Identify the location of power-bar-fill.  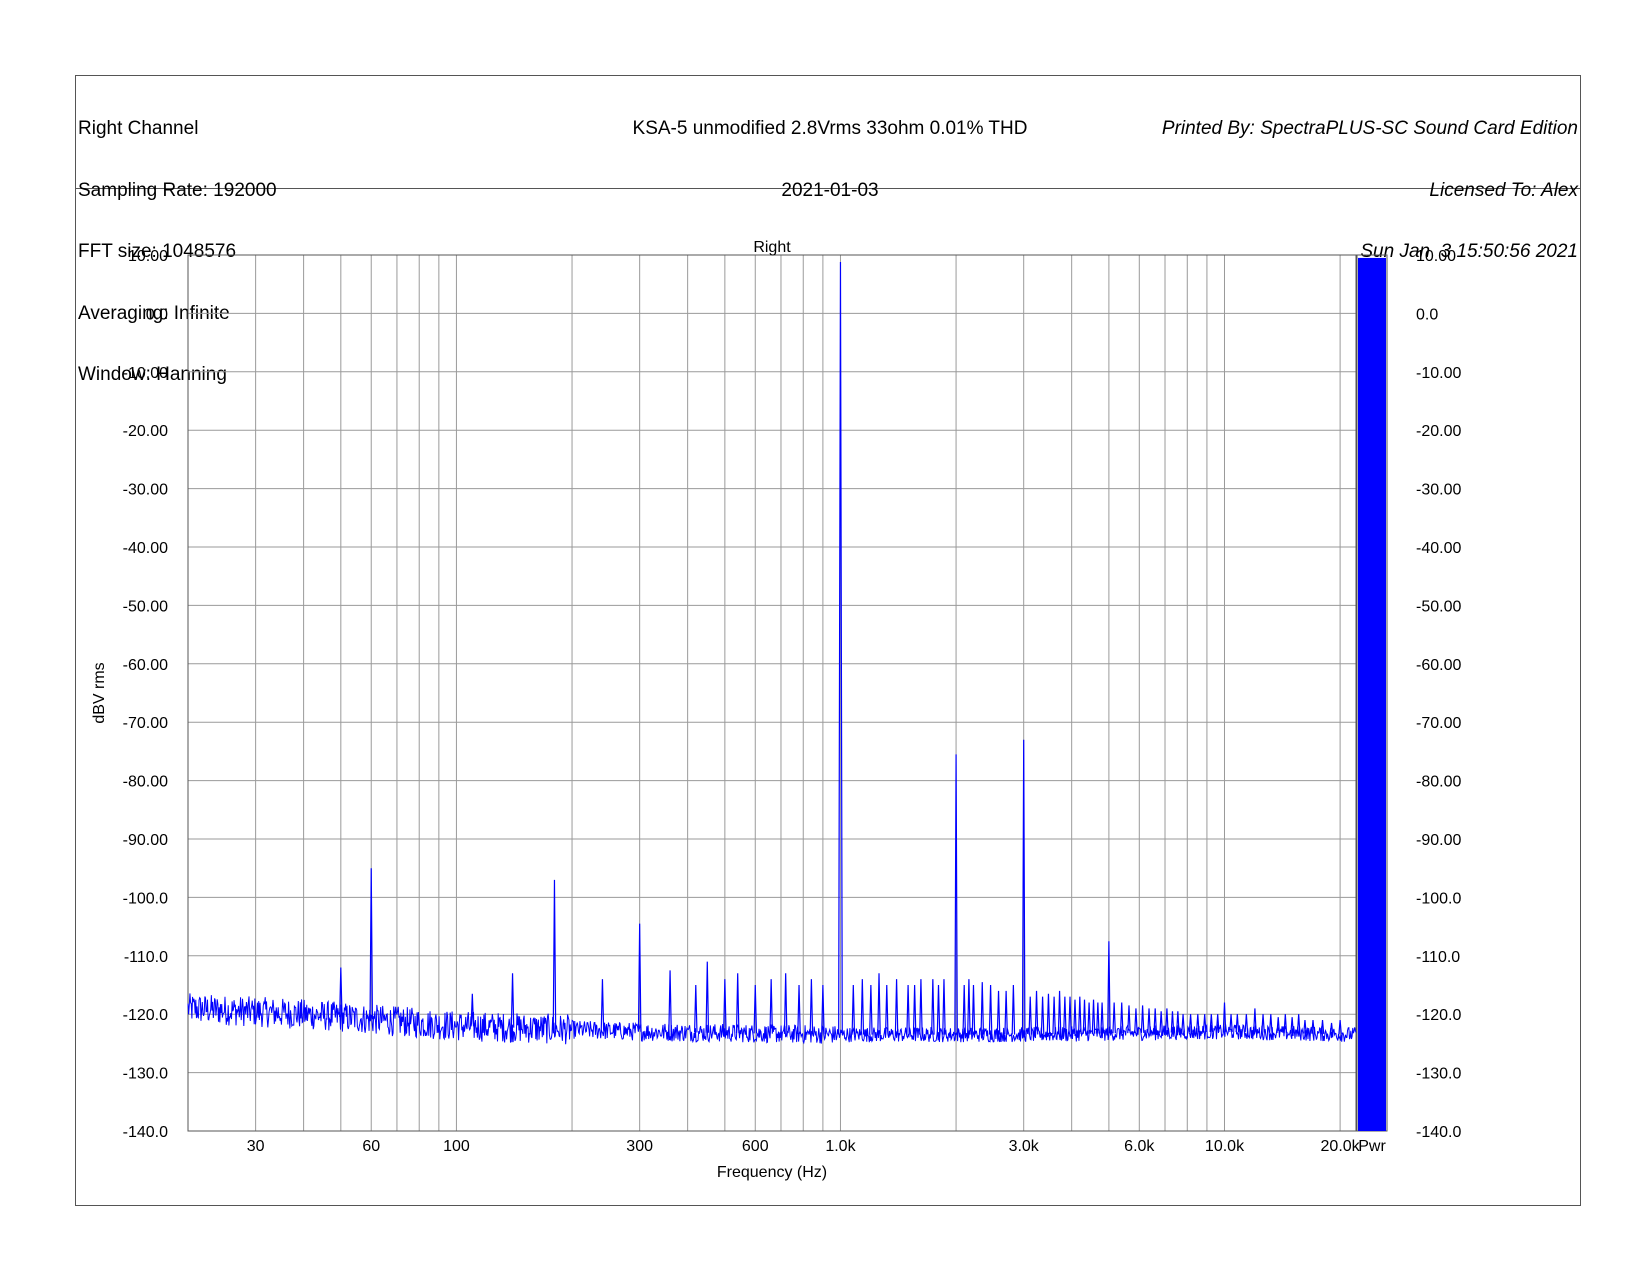
(1372, 694).